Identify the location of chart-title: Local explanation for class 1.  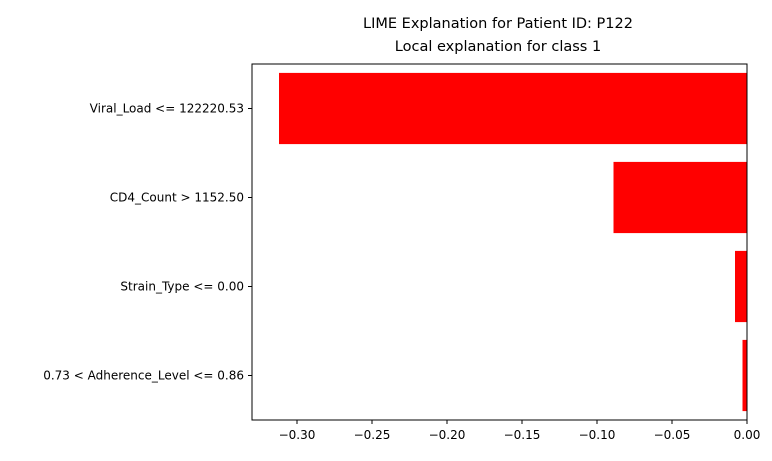
(498, 47).